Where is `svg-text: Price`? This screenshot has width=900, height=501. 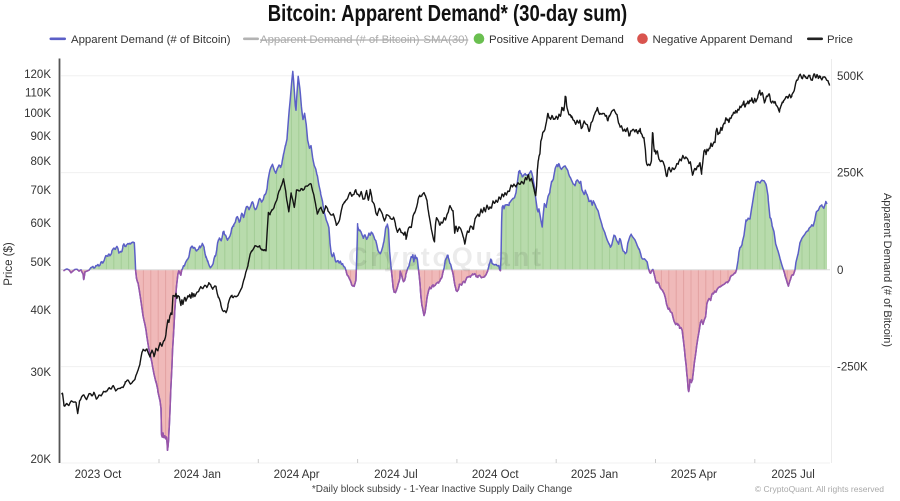
svg-text: Price is located at coordinates (840, 40).